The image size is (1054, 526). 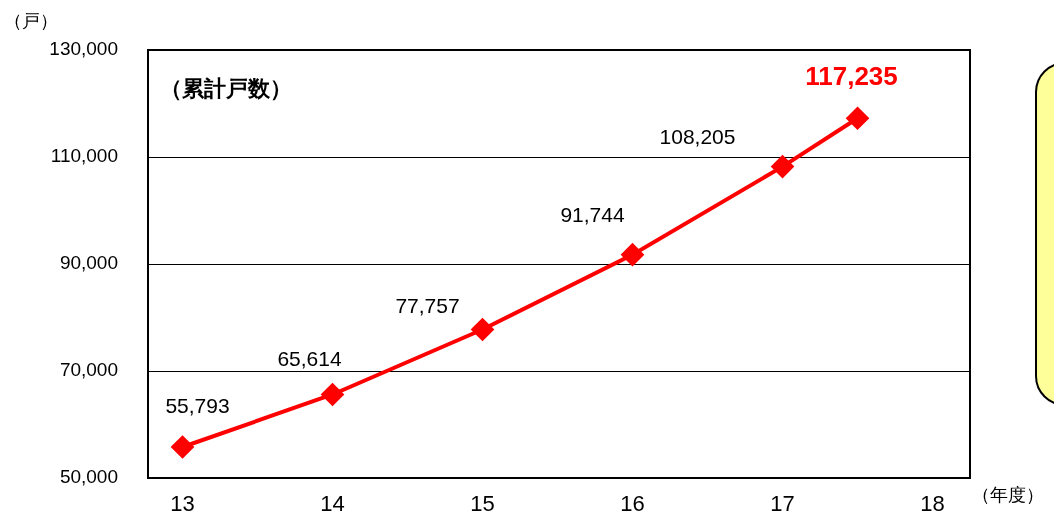 I want to click on data-label: 91,744, so click(x=592, y=215).